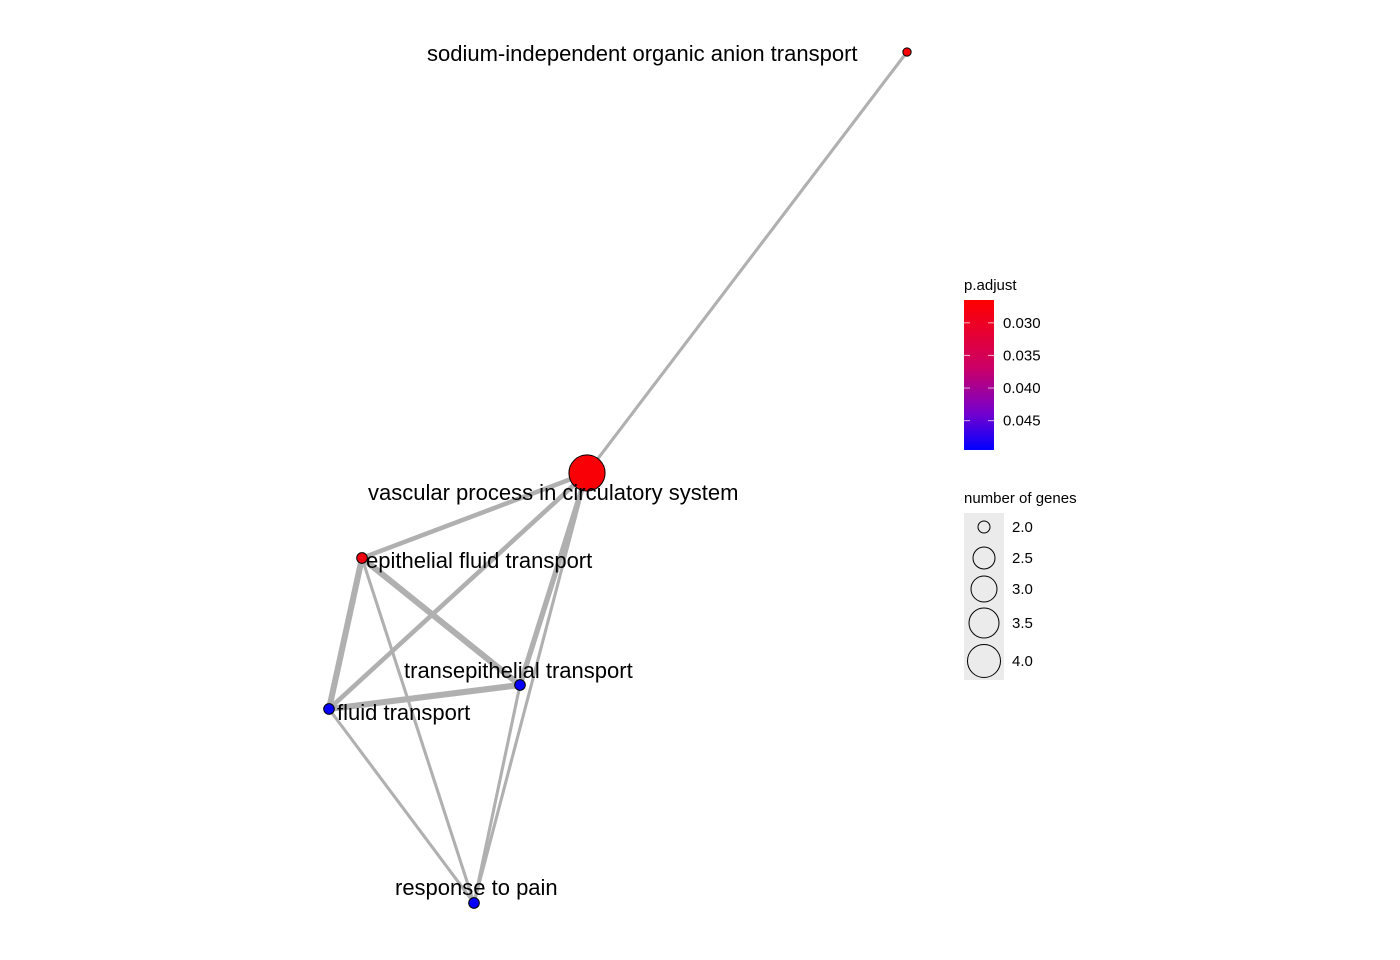 The height and width of the screenshot is (960, 1400). I want to click on color-legend: p.adjust 0.030 0.035 0.040 0.045, so click(1002, 363).